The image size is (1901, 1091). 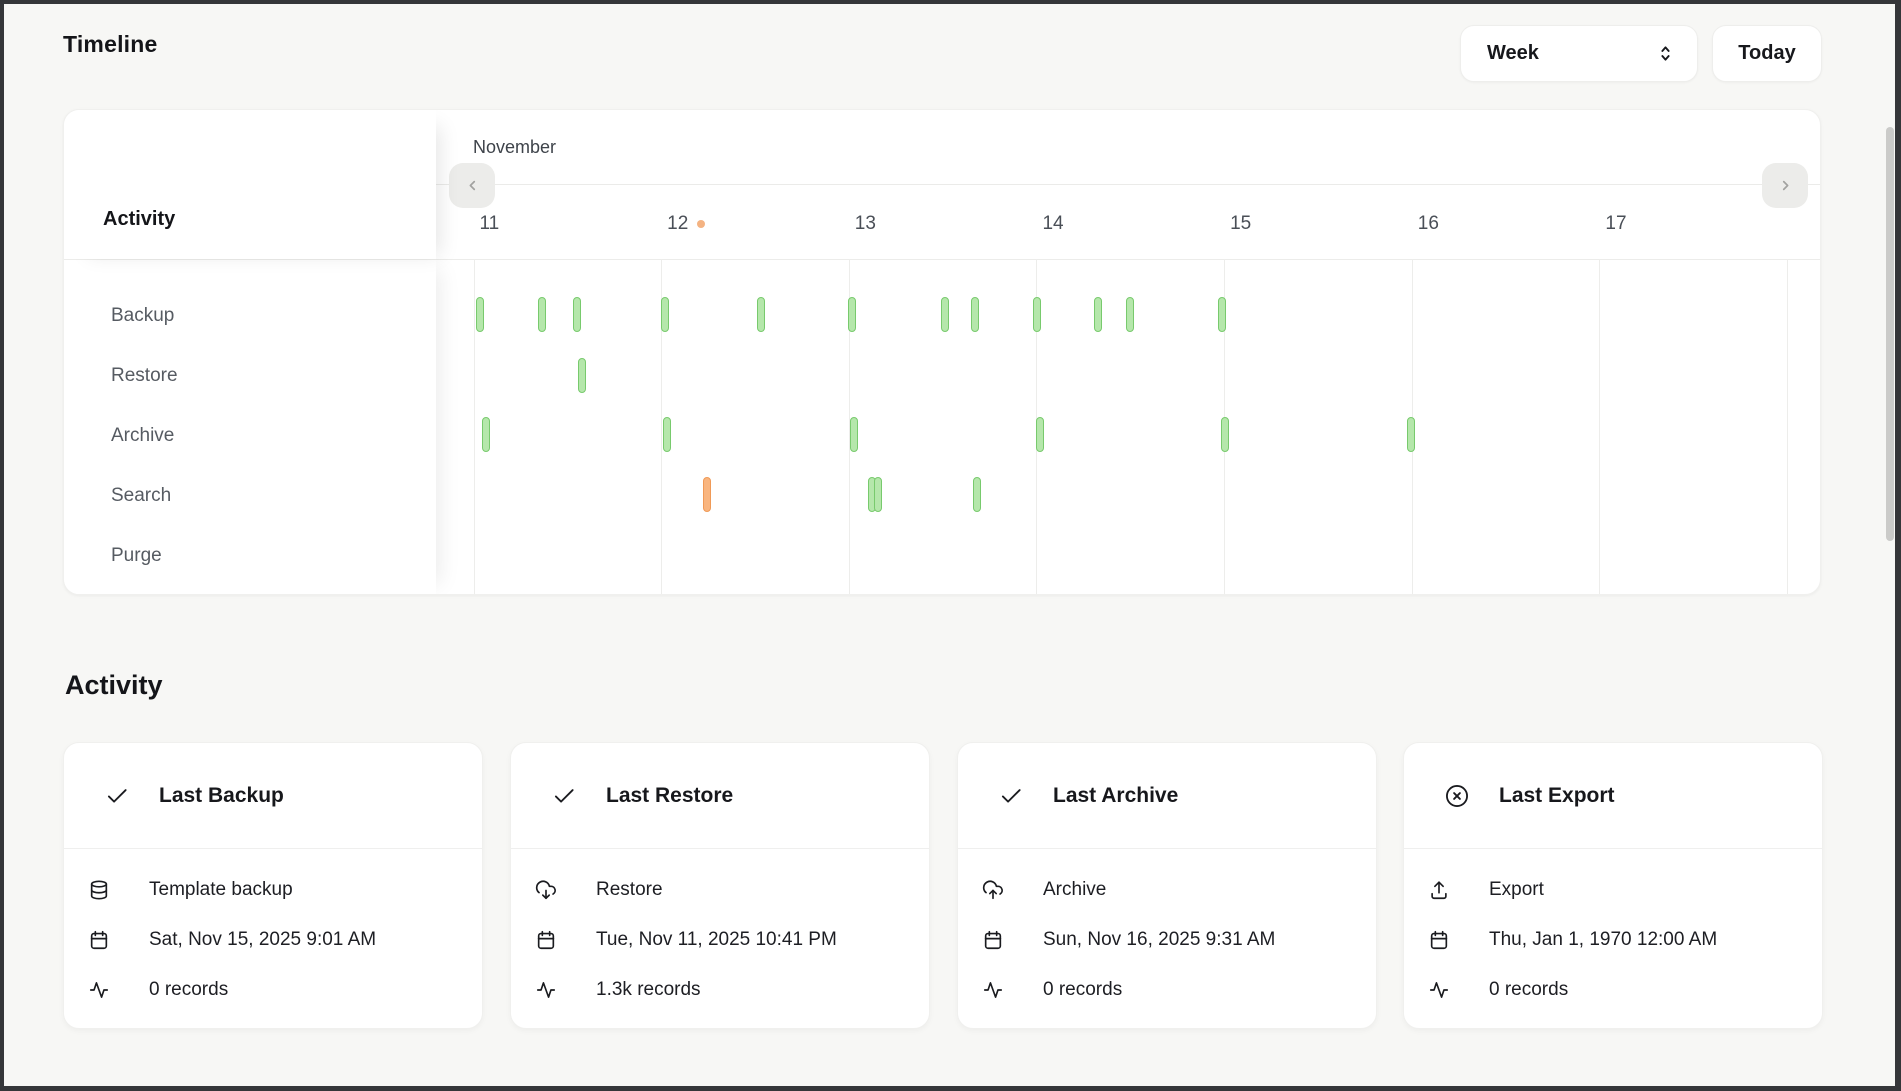 I want to click on sidebar-row-backup: Backup, so click(x=143, y=315).